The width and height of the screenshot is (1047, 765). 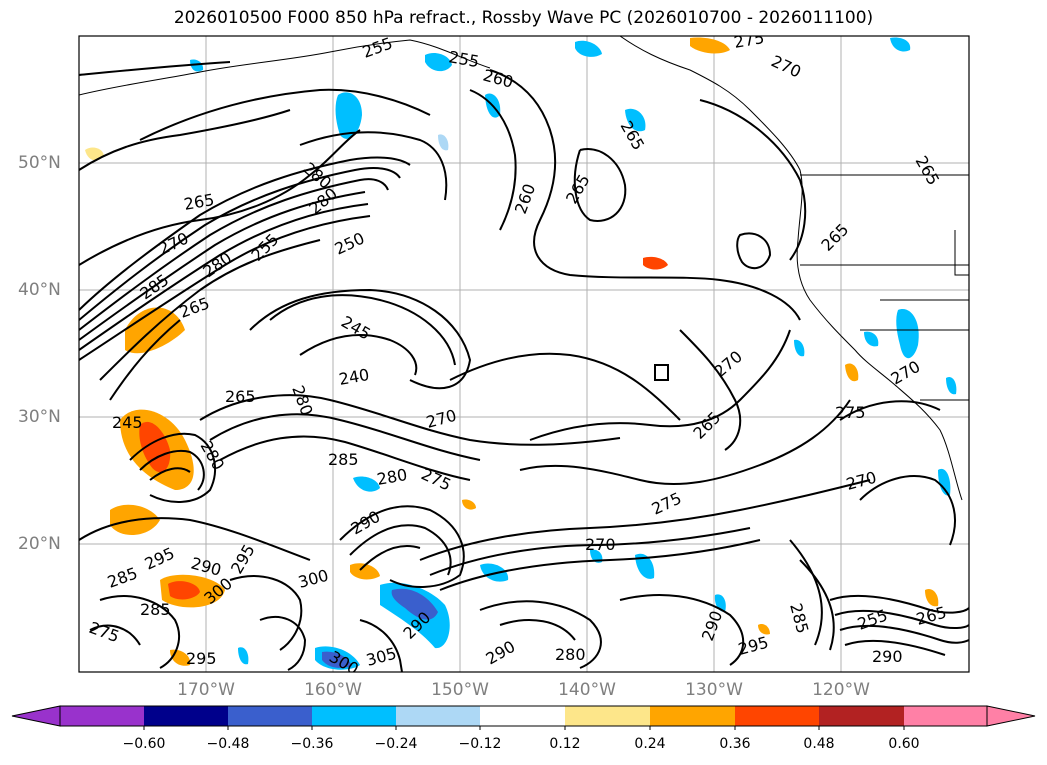 What do you see at coordinates (650, 744) in the screenshot?
I see `colorbar-tick-label: 0.24` at bounding box center [650, 744].